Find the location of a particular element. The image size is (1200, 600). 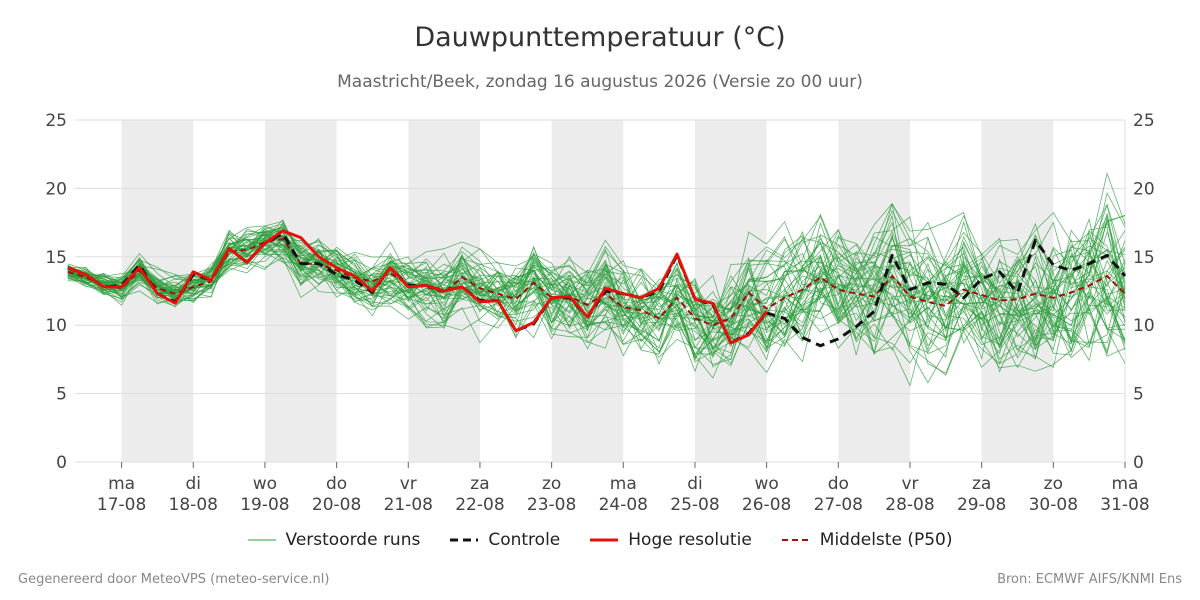

xtick-date-25-08: 25-08 is located at coordinates (694, 505).